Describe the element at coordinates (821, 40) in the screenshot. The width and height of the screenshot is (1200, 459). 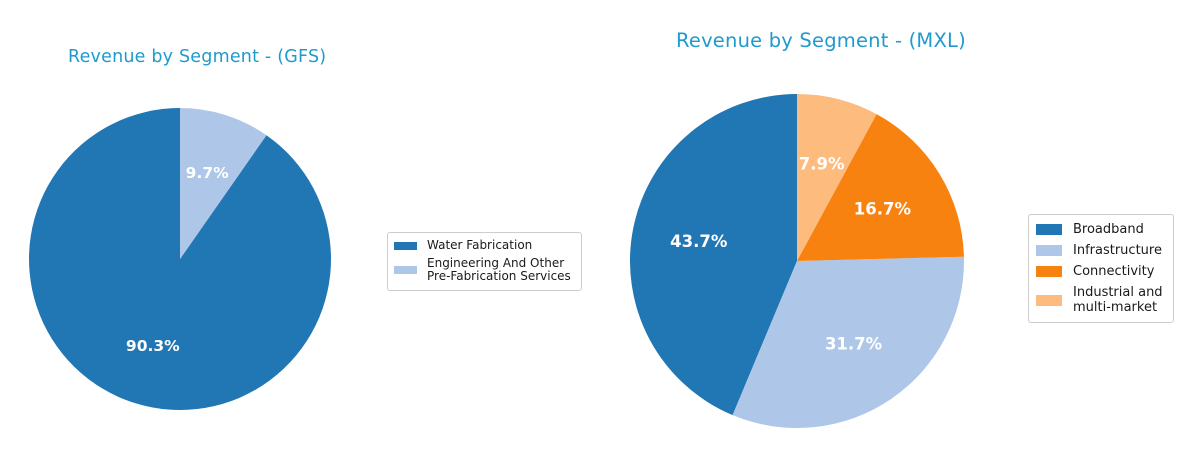
I see `mxl-chart-title: Revenue by Segment - (MXL)` at that location.